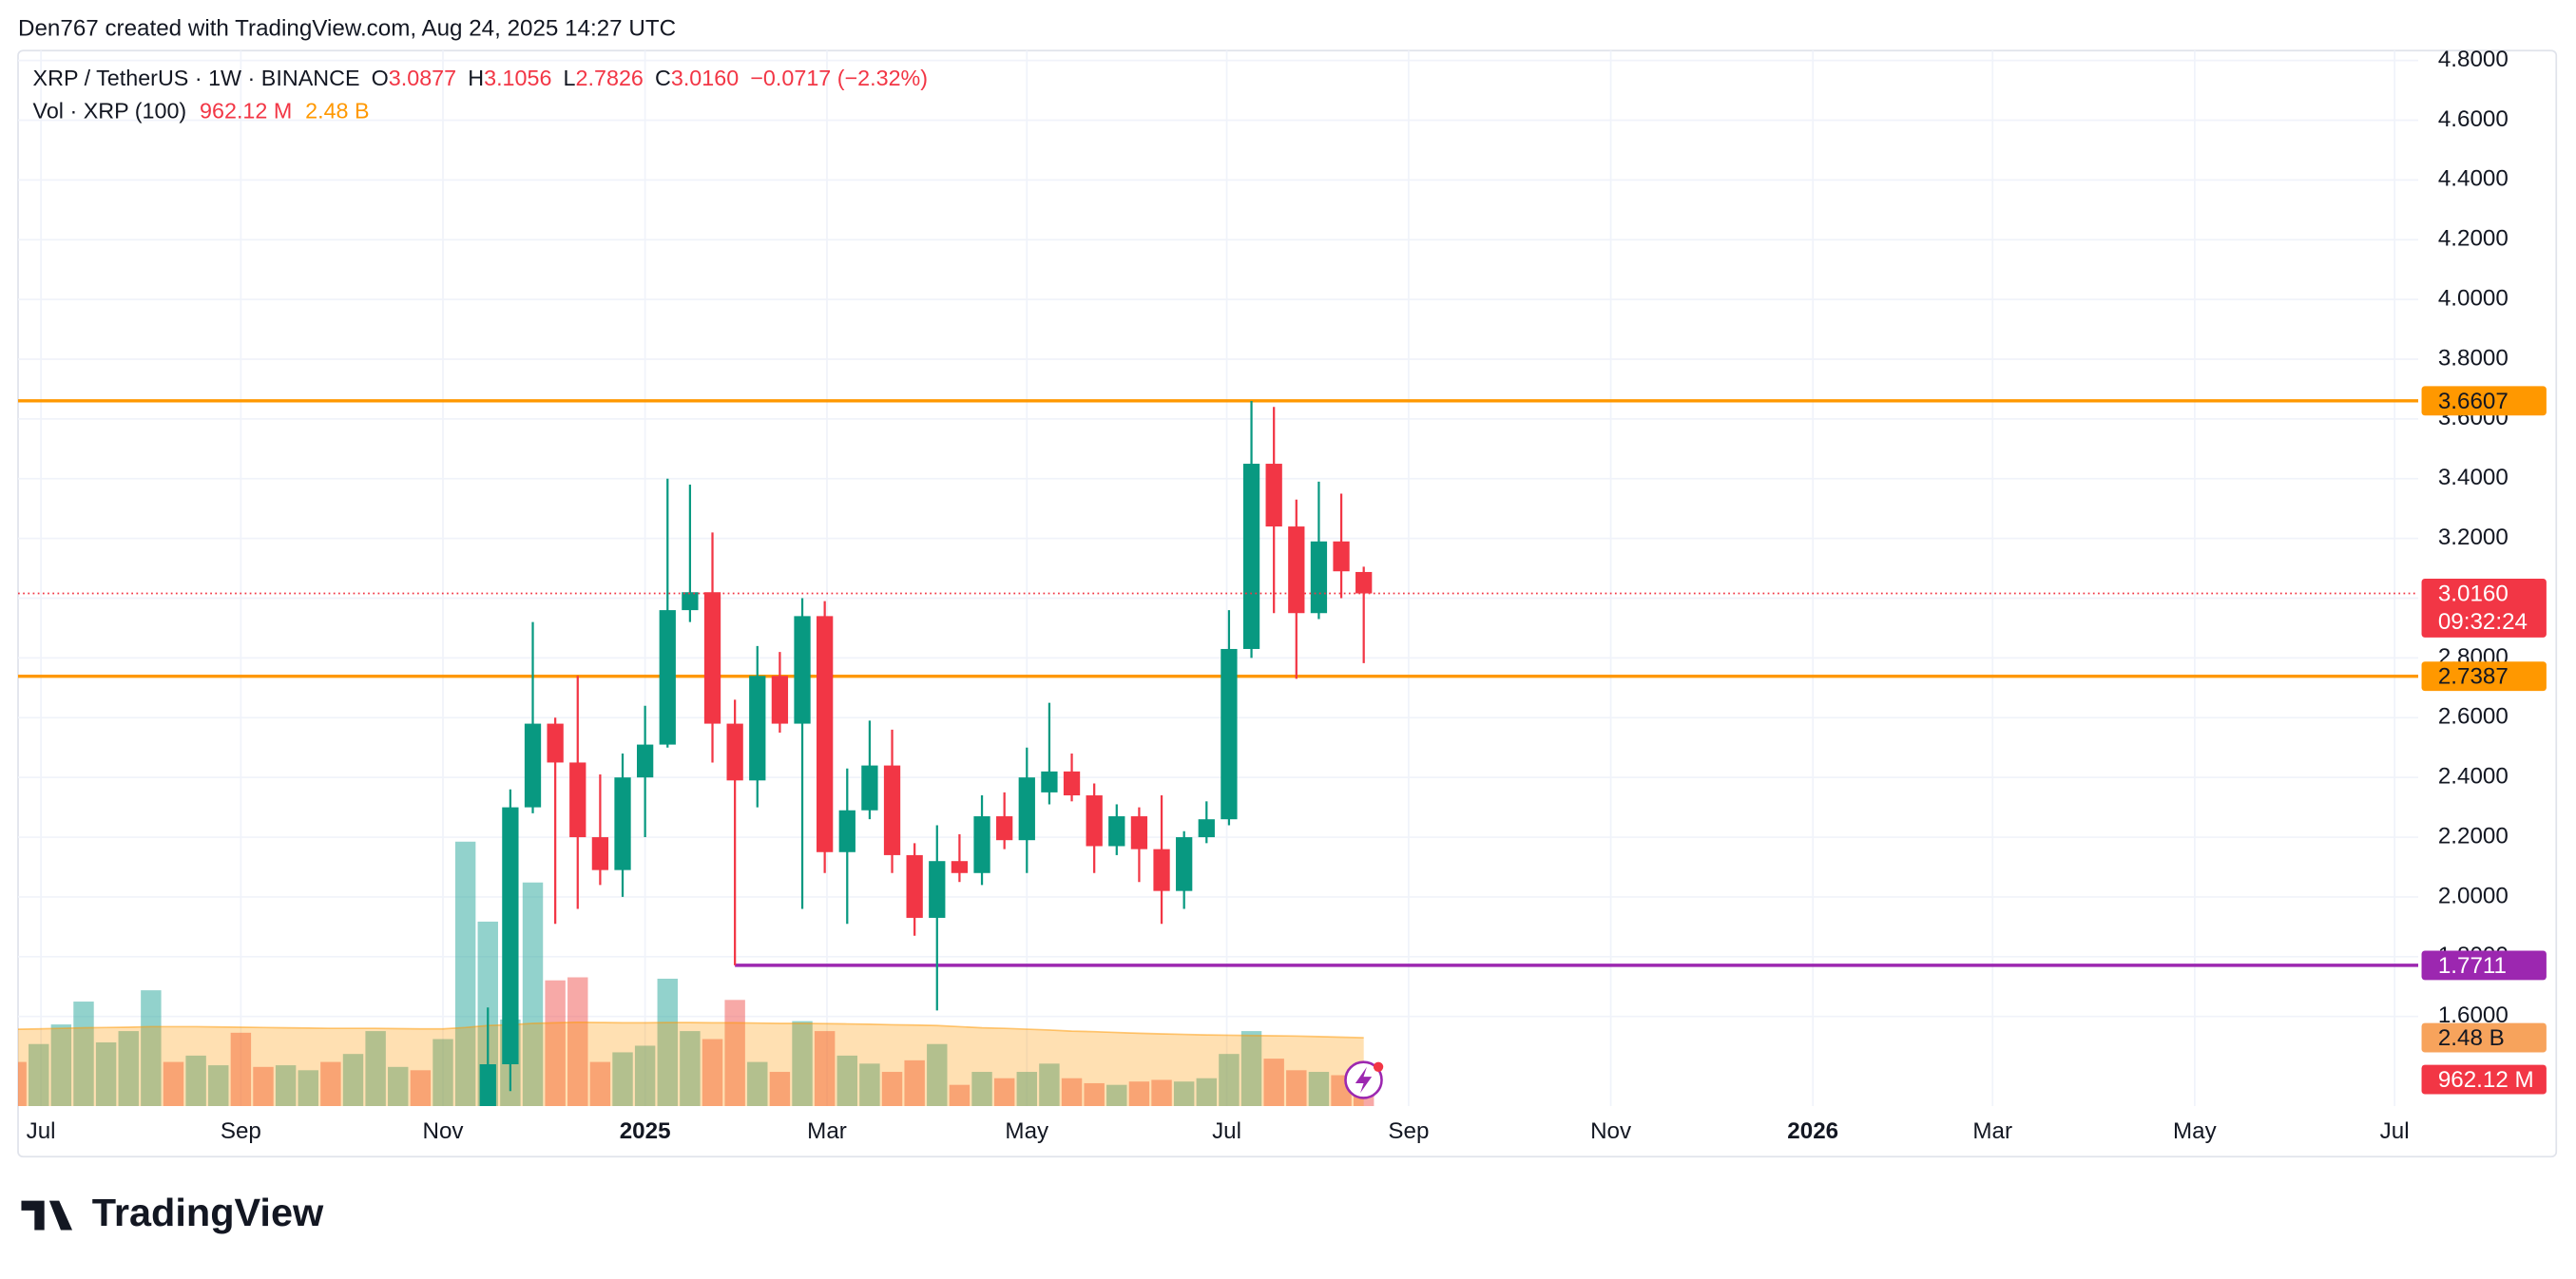 Image resolution: width=2576 pixels, height=1279 pixels. Describe the element at coordinates (663, 78) in the screenshot. I see `legend-text: C` at that location.